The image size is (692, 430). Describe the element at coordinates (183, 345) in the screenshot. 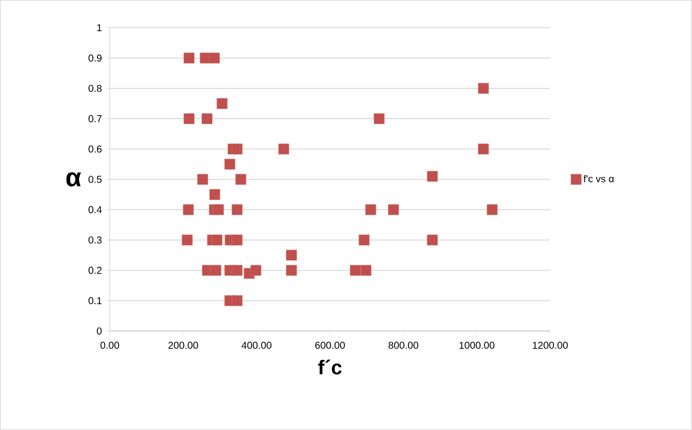

I see `x-tick-label: 200.00` at that location.